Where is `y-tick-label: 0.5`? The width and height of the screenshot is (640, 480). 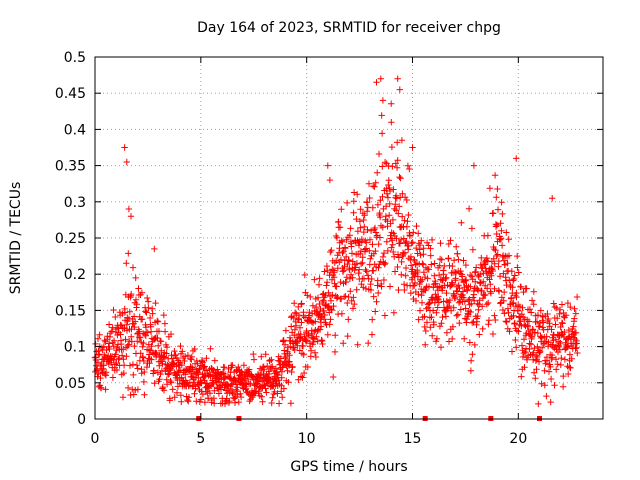 y-tick-label: 0.5 is located at coordinates (75, 58).